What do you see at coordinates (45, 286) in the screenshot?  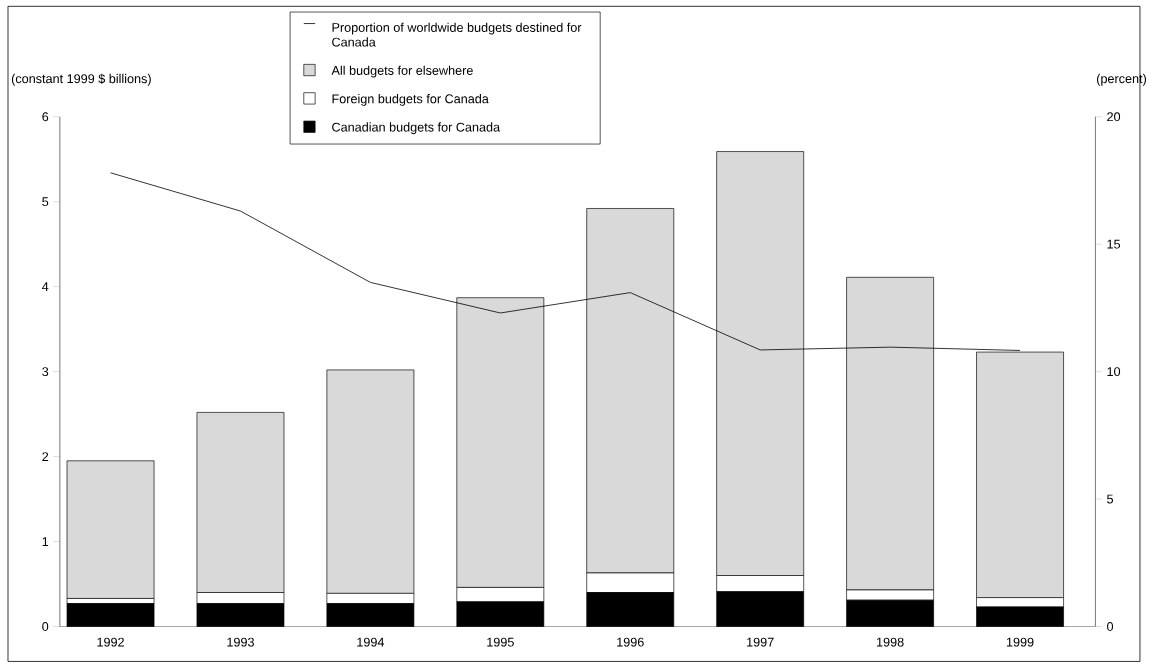 I see `y-tick-label: 4` at bounding box center [45, 286].